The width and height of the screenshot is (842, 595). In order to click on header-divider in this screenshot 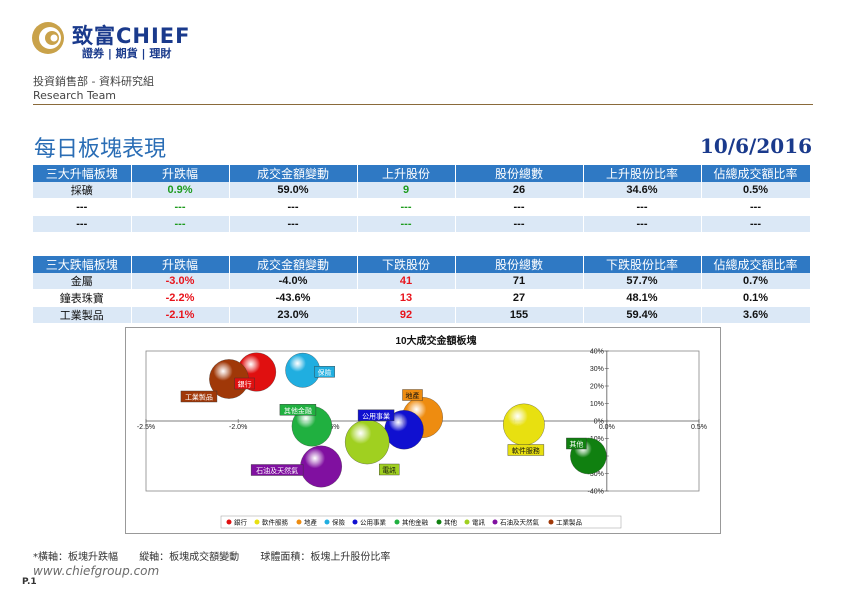, I will do `click(423, 104)`.